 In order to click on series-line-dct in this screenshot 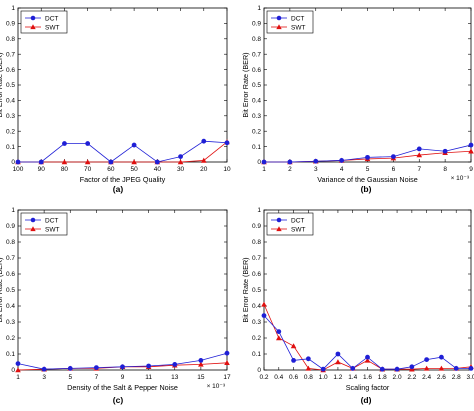, I will do `click(123, 151)`.